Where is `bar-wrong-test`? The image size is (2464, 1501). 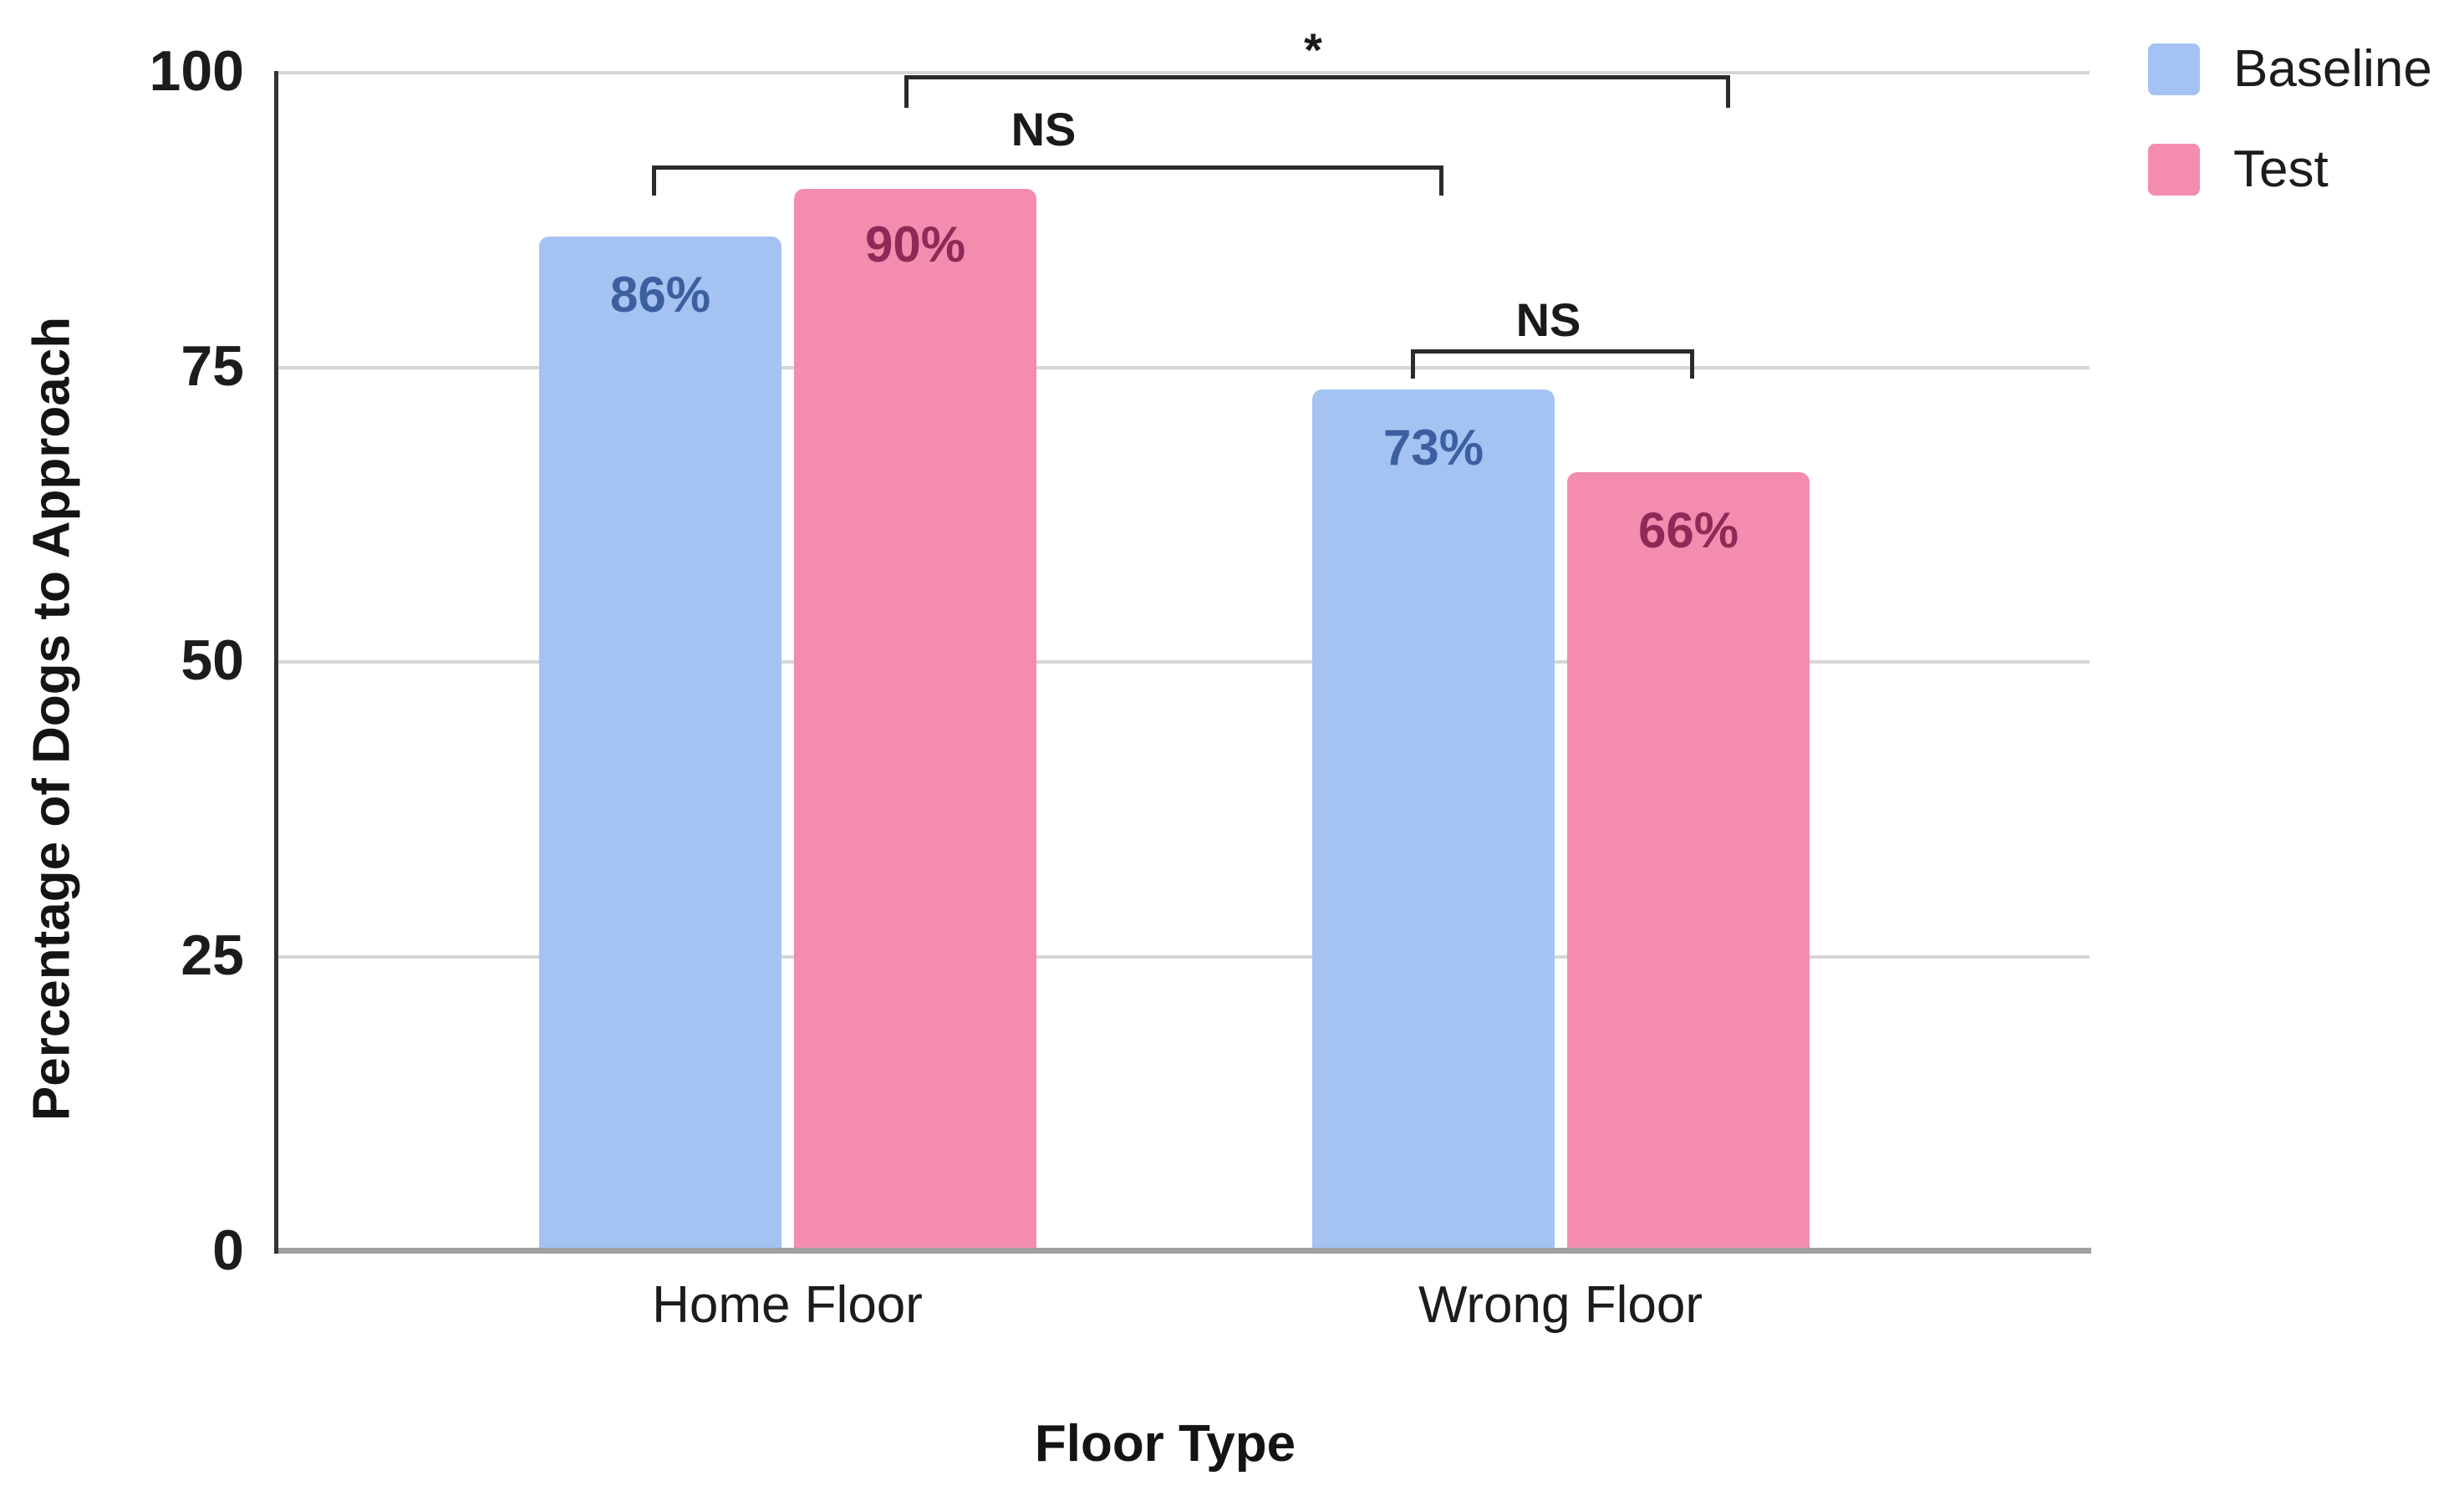
bar-wrong-test is located at coordinates (1688, 860).